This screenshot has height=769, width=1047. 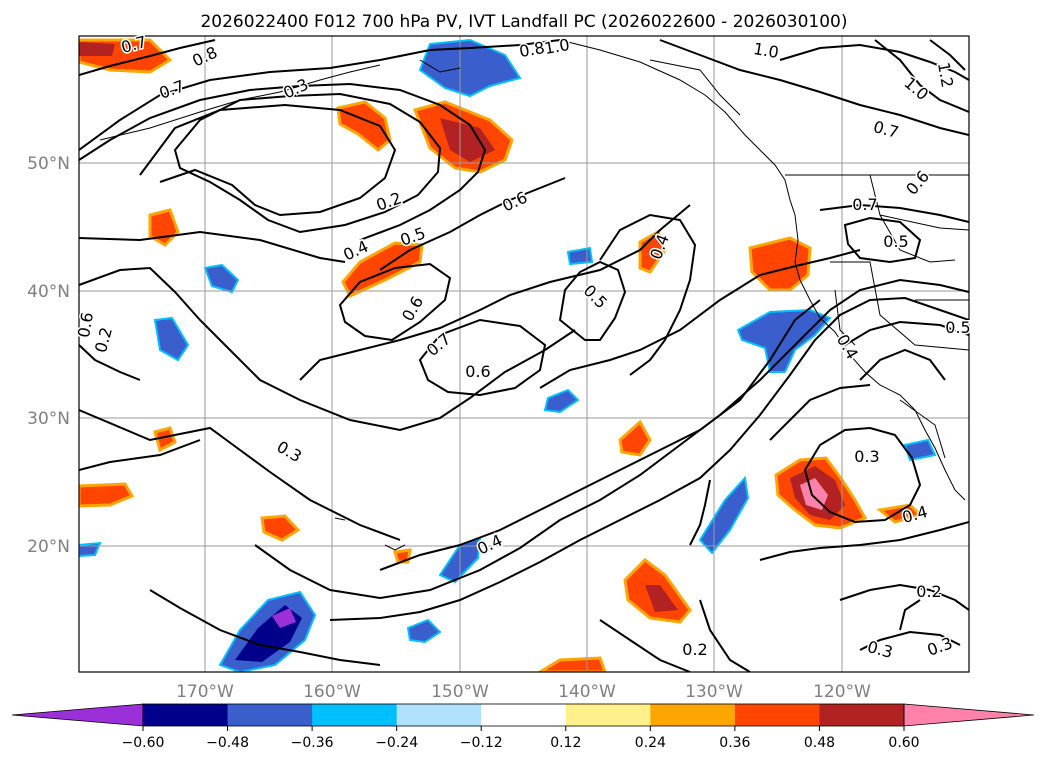 What do you see at coordinates (481, 743) in the screenshot?
I see `colorbar-tick-label: −0.12` at bounding box center [481, 743].